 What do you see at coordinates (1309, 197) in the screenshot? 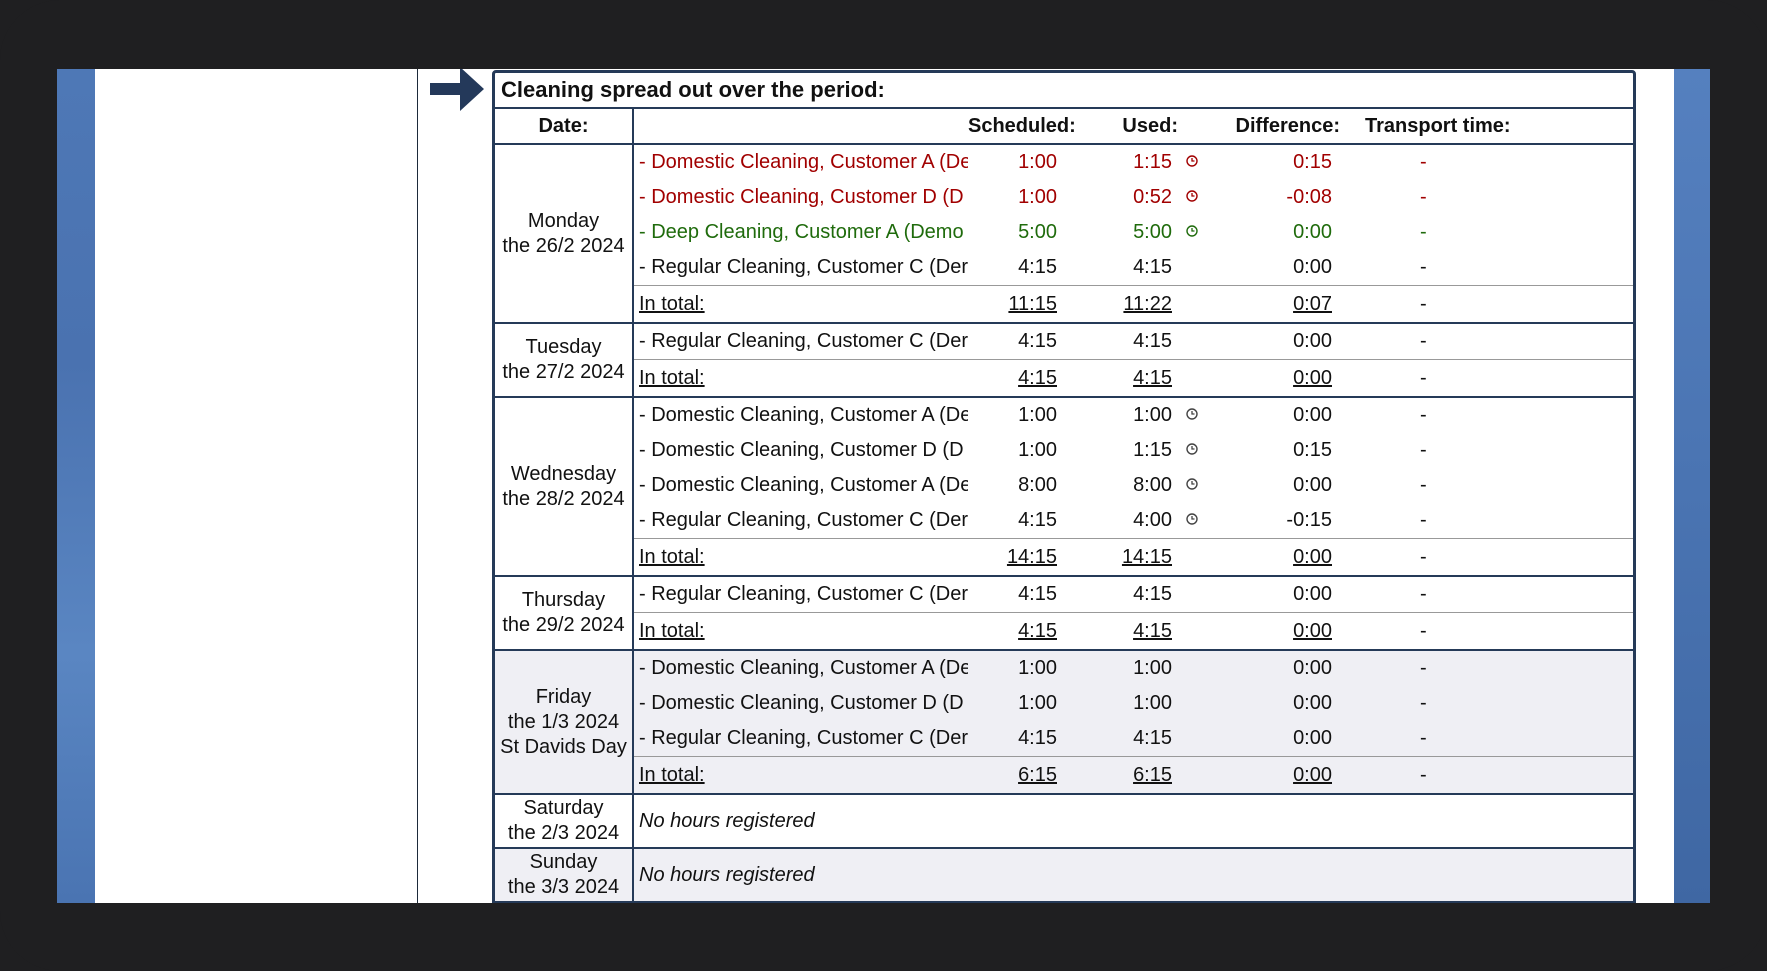
I see `difference-value: -0:08` at bounding box center [1309, 197].